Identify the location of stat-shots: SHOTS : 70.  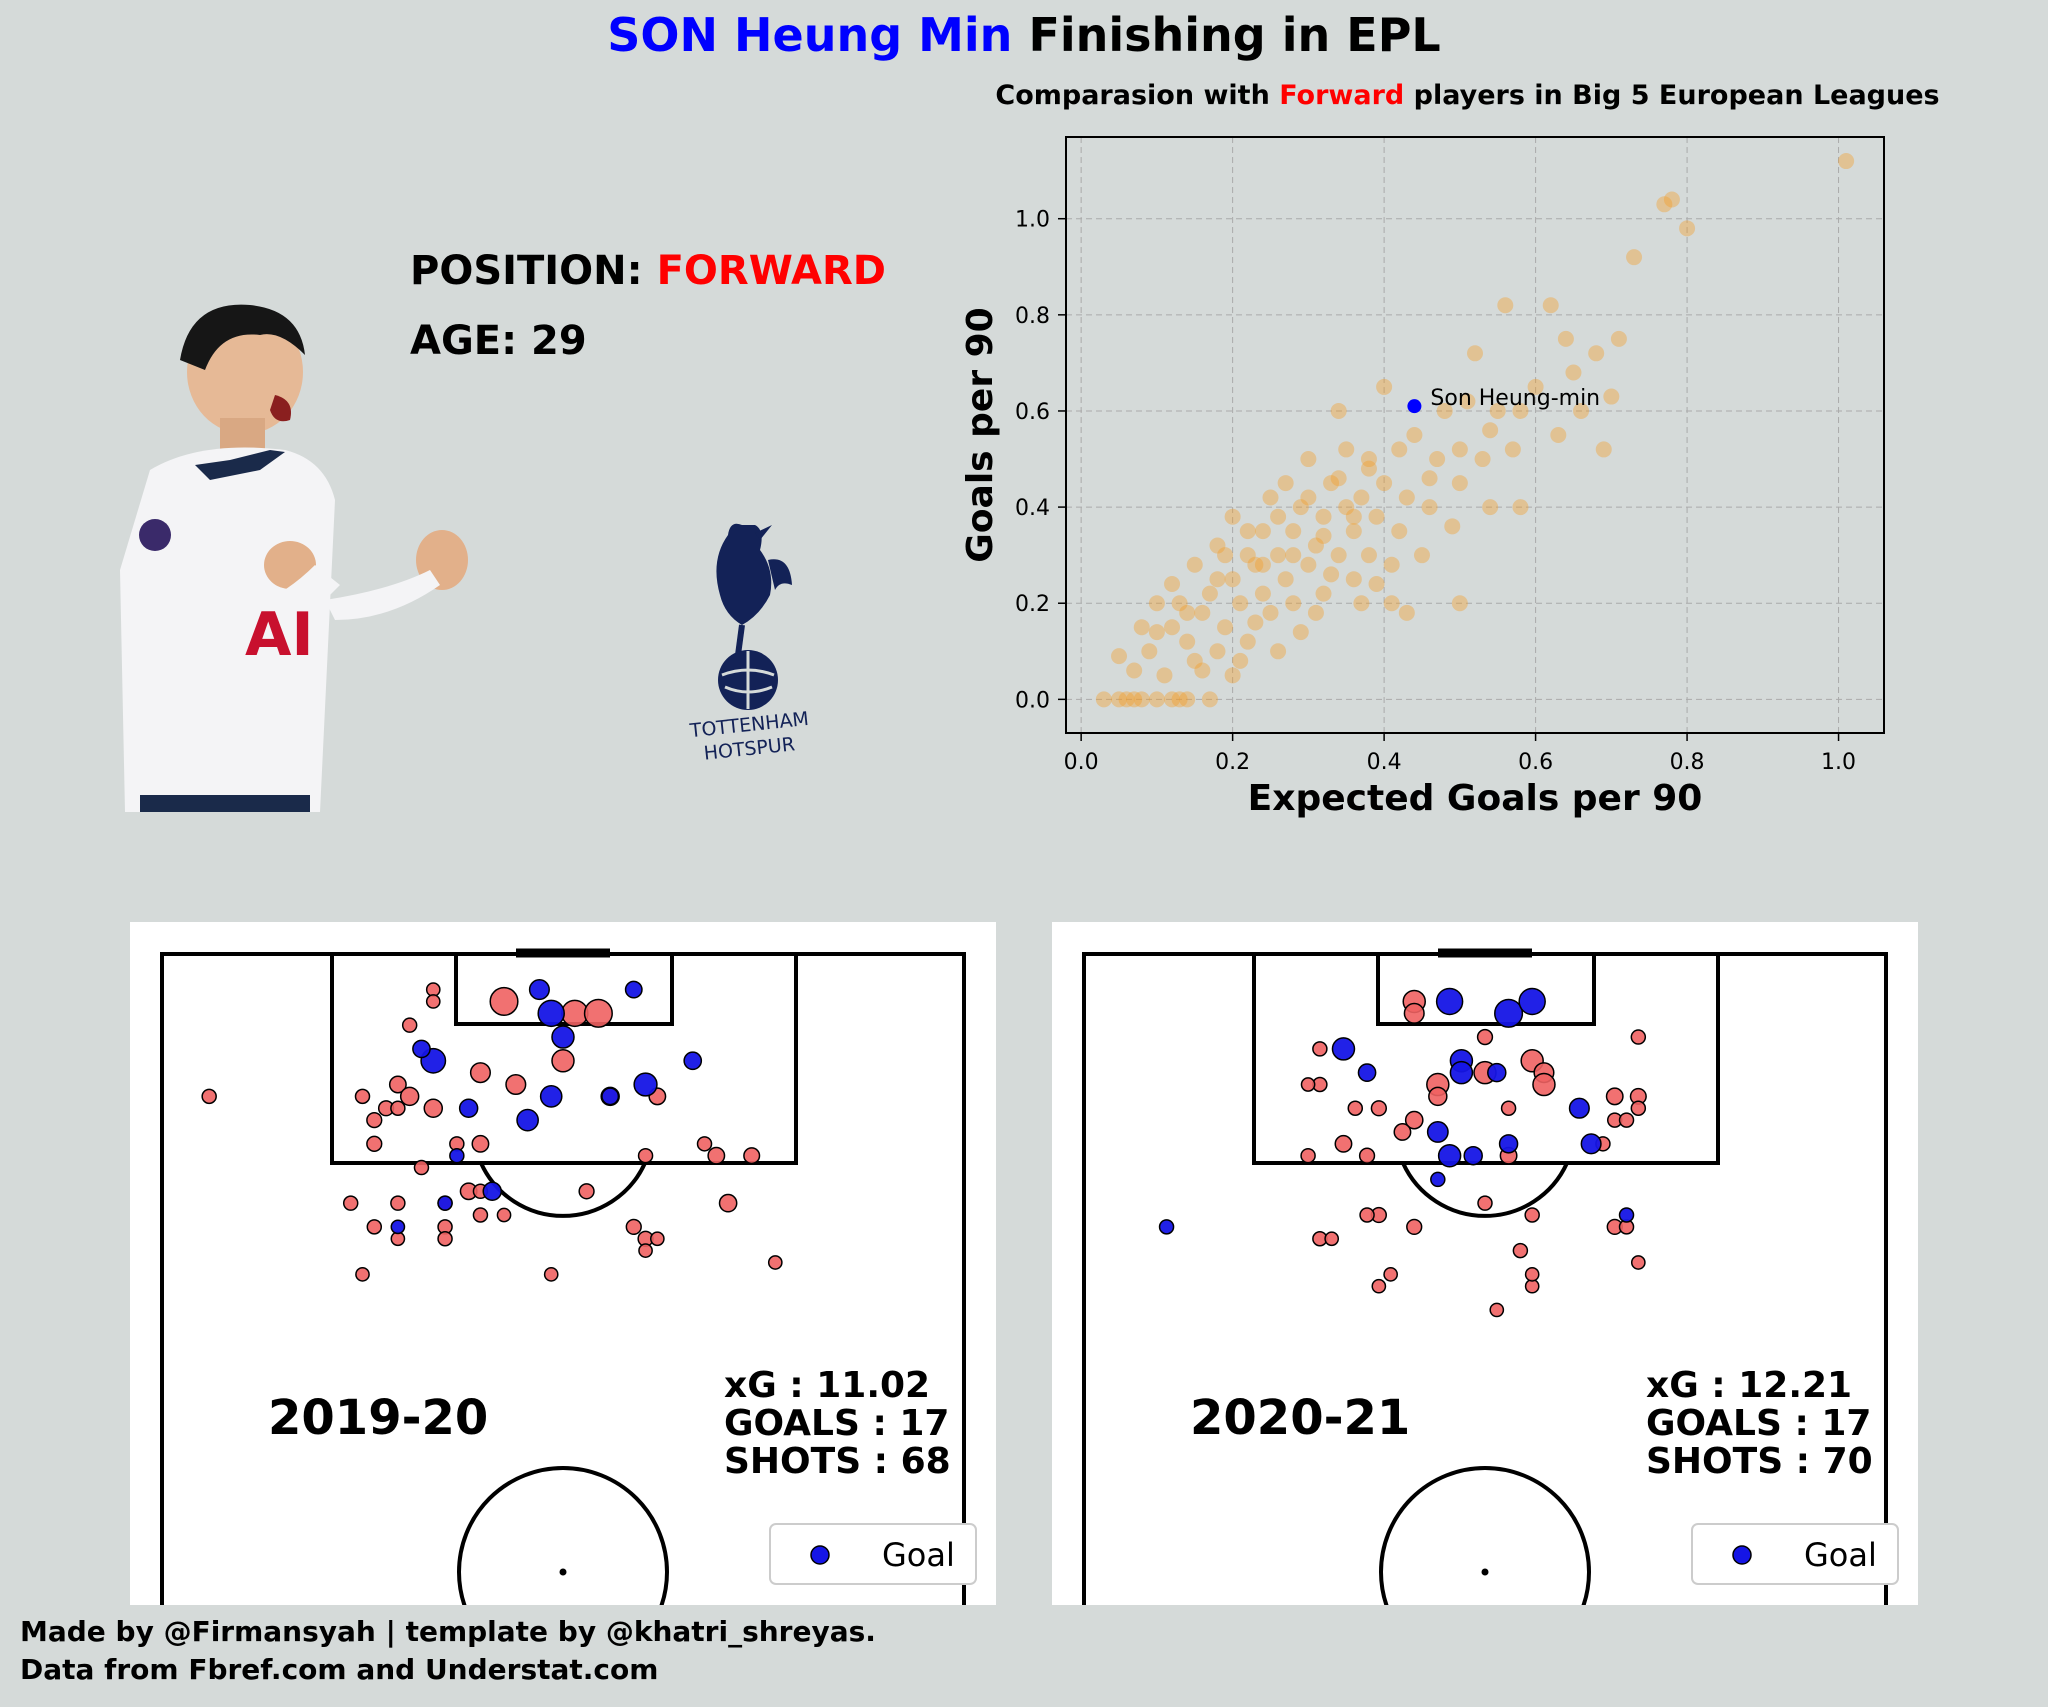
(1759, 1461).